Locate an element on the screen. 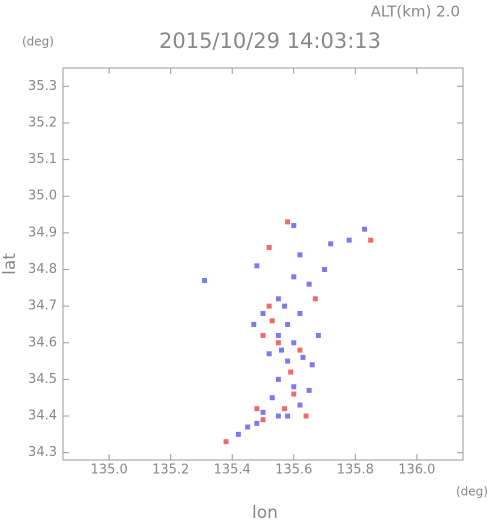  y-tick-label: 35.0 is located at coordinates (42, 196).